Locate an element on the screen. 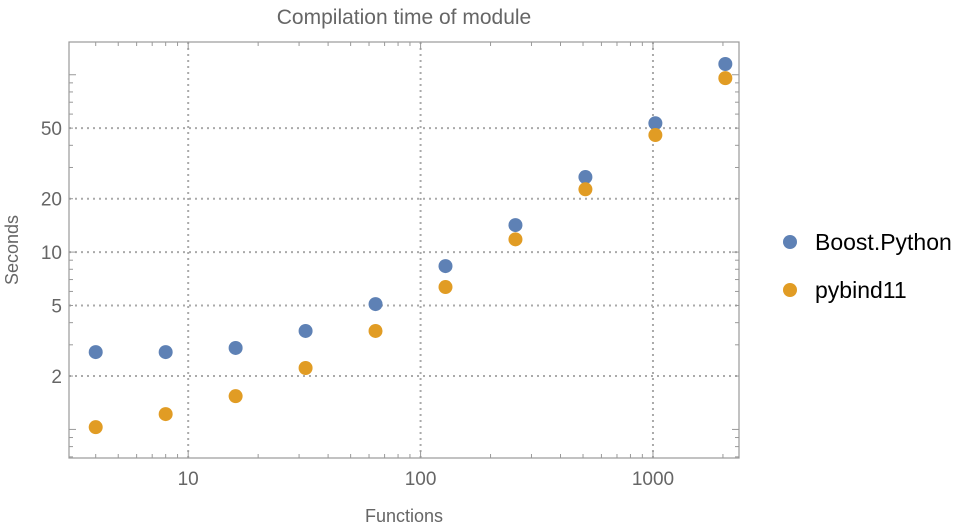  y-tick-label: 20 is located at coordinates (51, 200).